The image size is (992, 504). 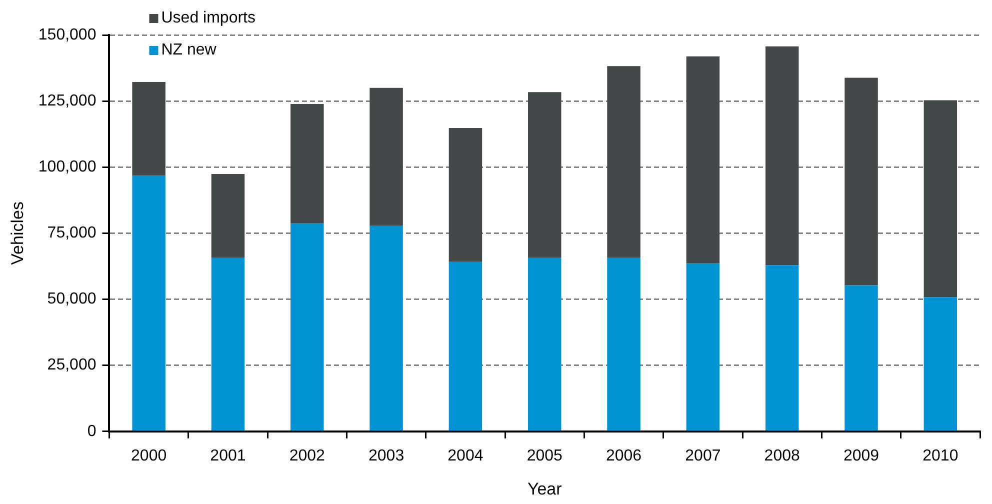 What do you see at coordinates (17, 233) in the screenshot?
I see `y-axis-title: Vehicles` at bounding box center [17, 233].